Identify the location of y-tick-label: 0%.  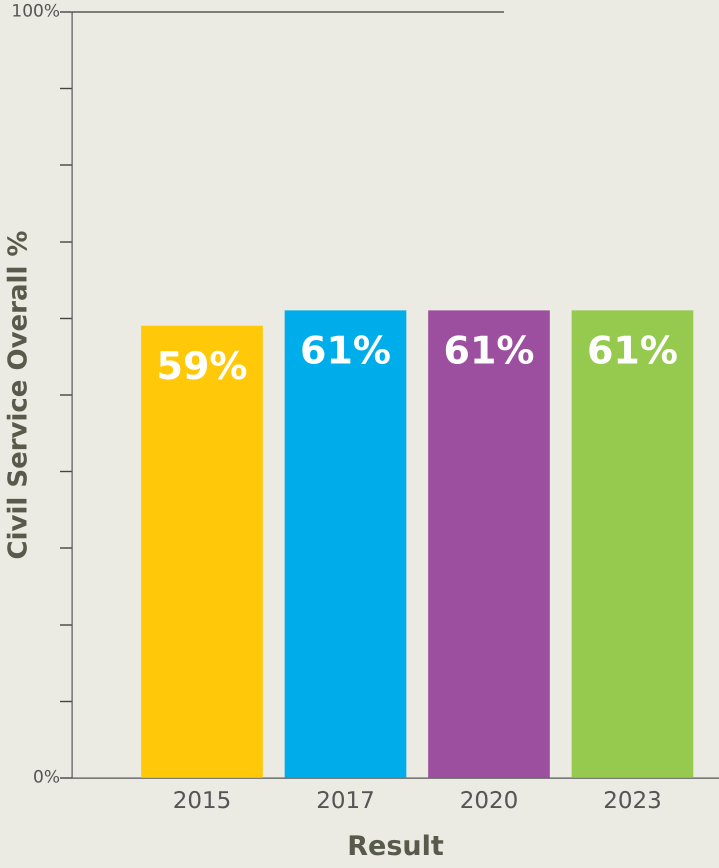
(46, 777).